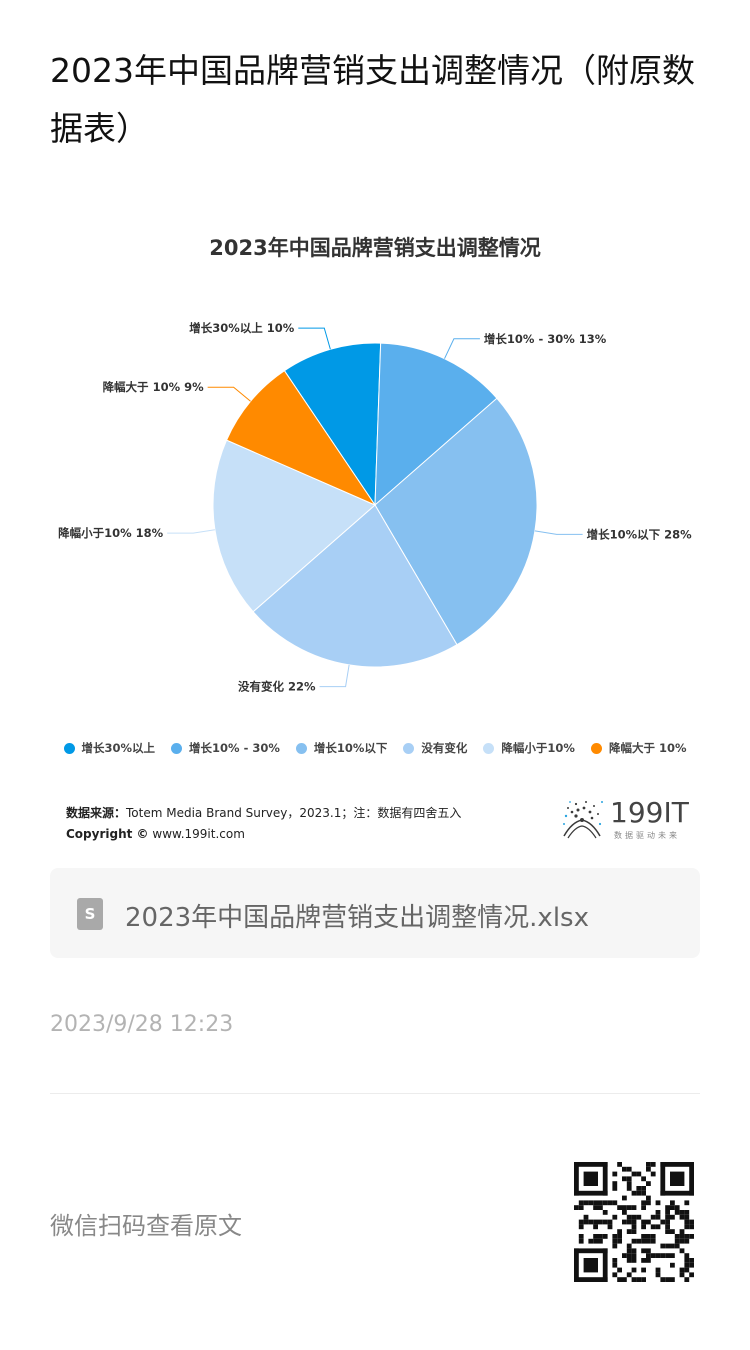 The image size is (750, 1350). I want to click on attachment-card: S 2023年中国品牌营销支出调整情况.xlsx, so click(375, 913).